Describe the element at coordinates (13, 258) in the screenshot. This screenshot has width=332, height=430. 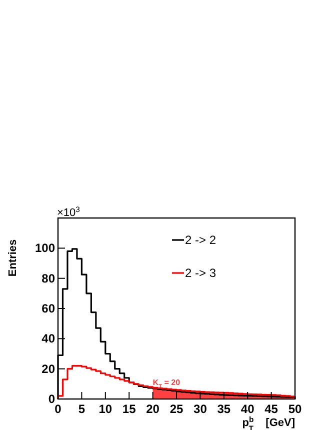
I see `y-axis-title: Entries` at that location.